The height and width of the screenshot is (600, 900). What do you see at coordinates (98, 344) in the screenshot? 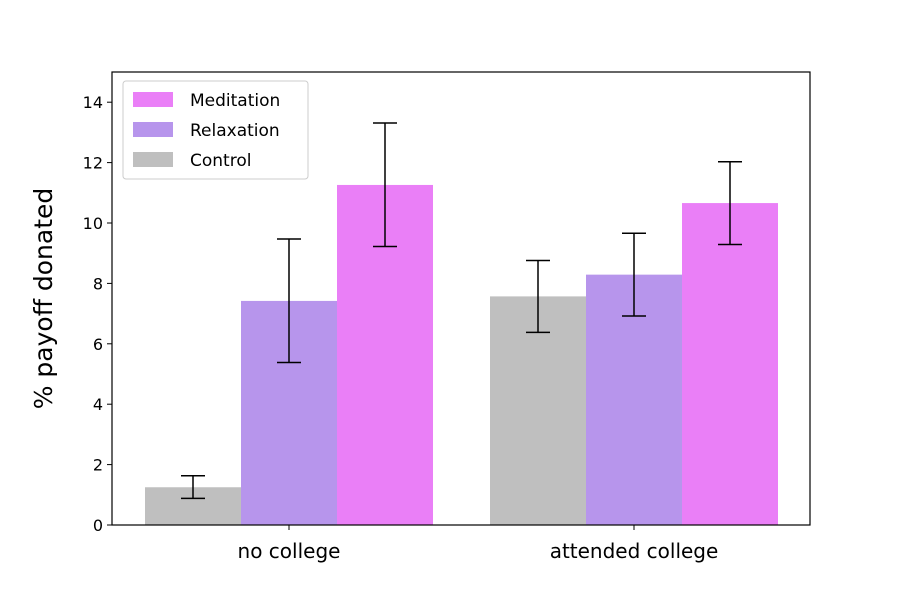
I see `y-tick-label: 6` at bounding box center [98, 344].